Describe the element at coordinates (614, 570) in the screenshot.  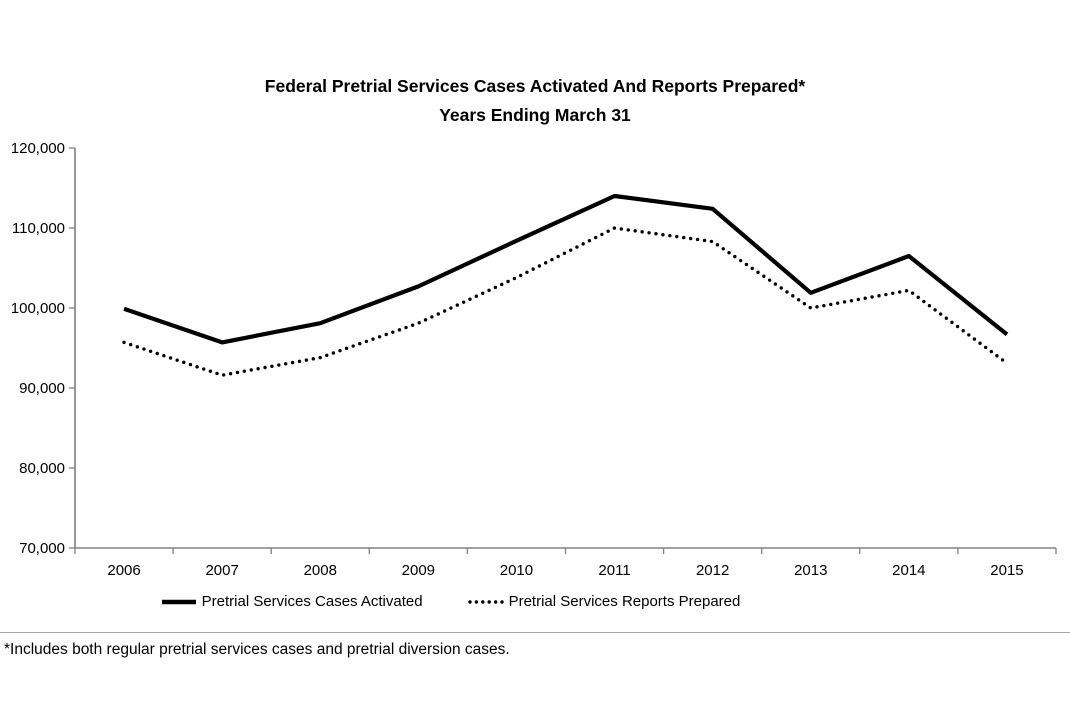
I see `x-axis-label: 2011` at that location.